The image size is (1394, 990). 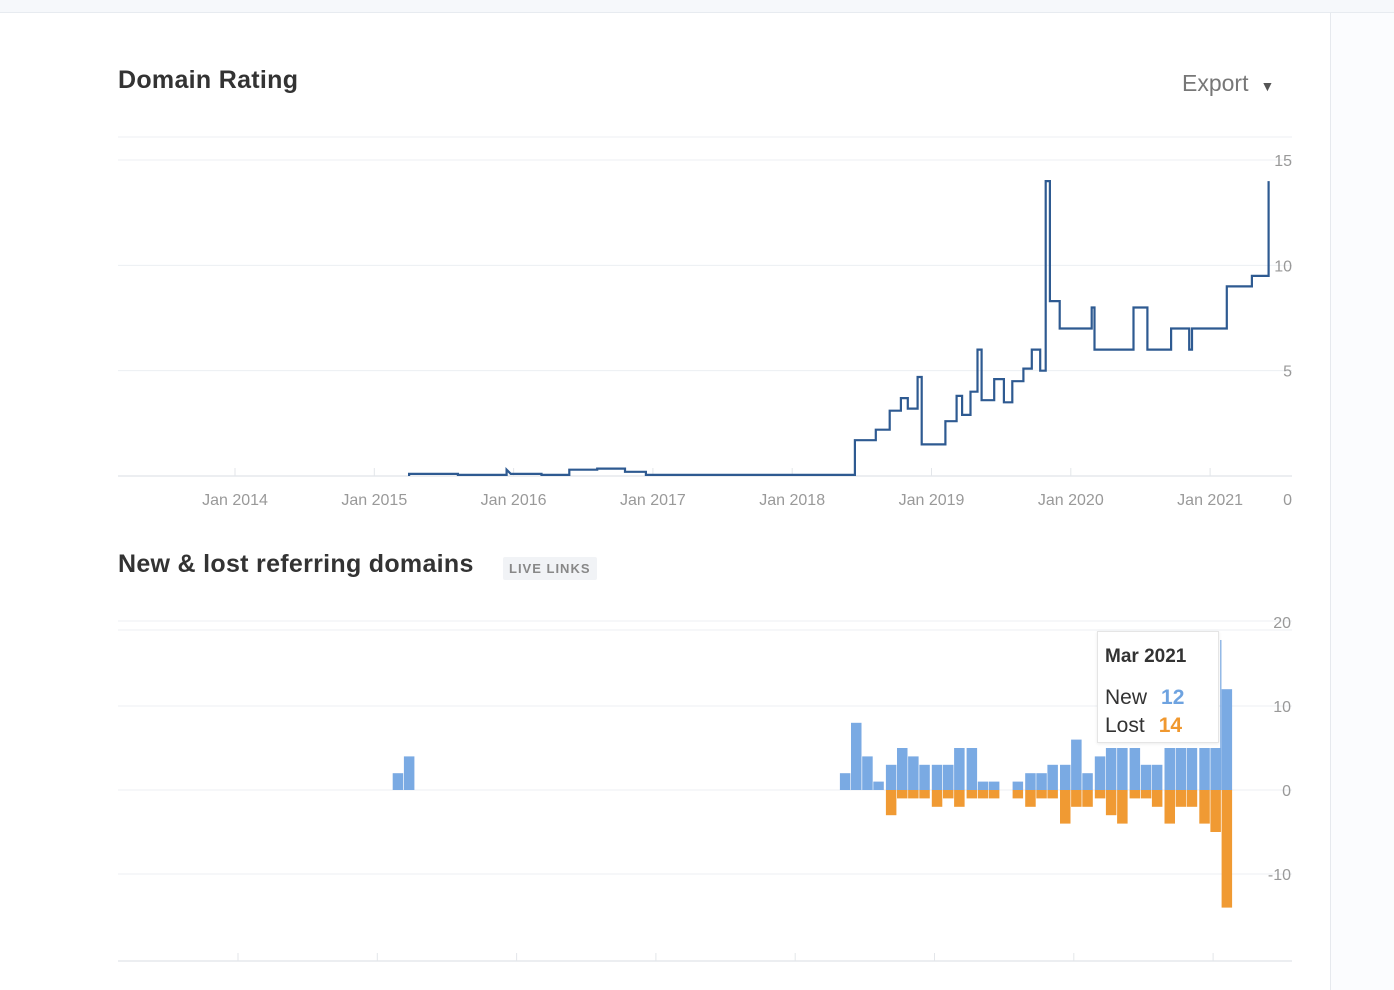 I want to click on live-links-badge: LIVE LINKS, so click(x=550, y=568).